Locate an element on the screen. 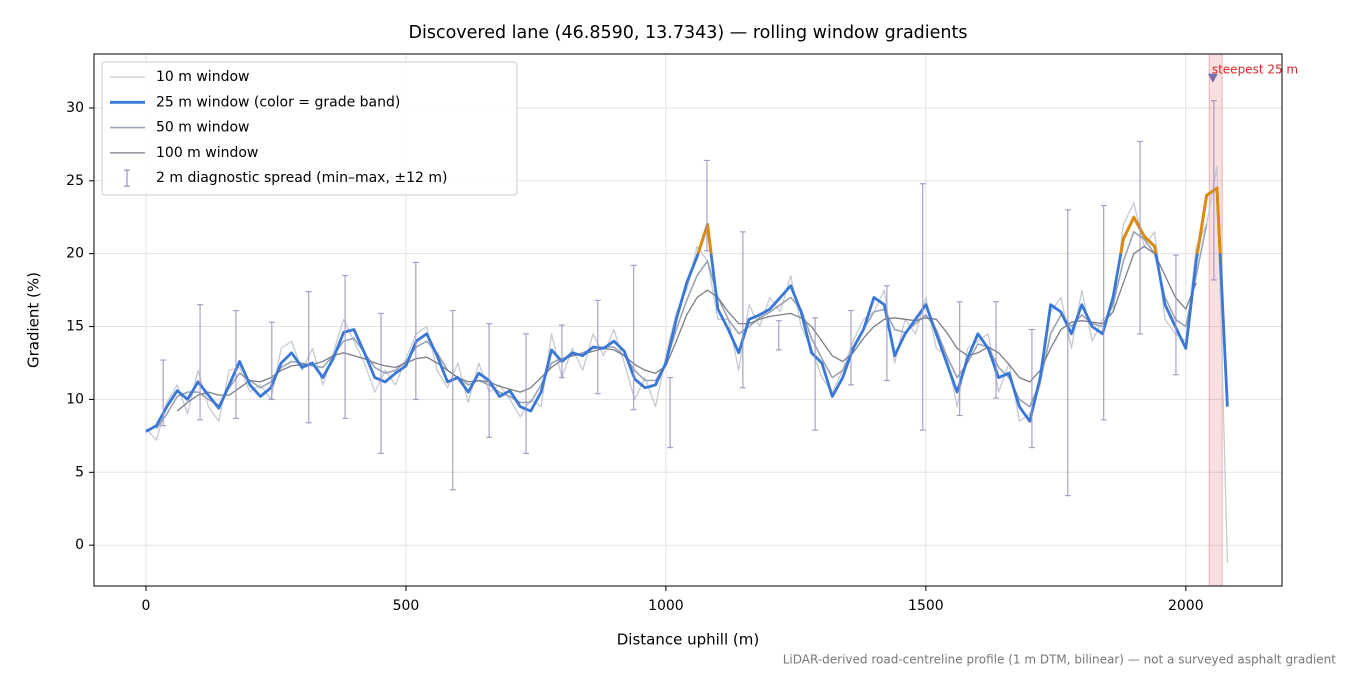 This screenshot has width=1350, height=675. x-tick-label: 2000 is located at coordinates (1186, 606).